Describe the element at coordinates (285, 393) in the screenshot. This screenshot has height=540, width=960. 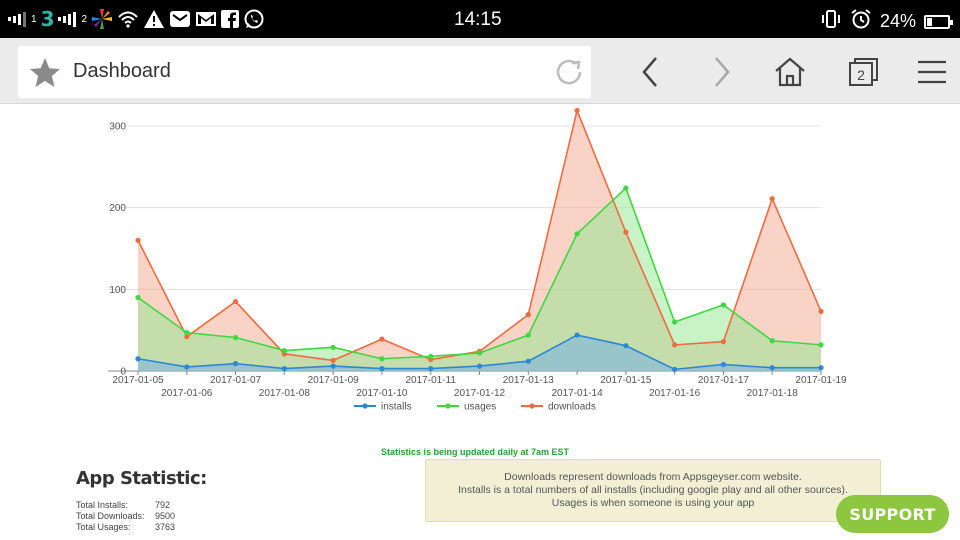
I see `x-tick-label: 2017-01-08` at that location.